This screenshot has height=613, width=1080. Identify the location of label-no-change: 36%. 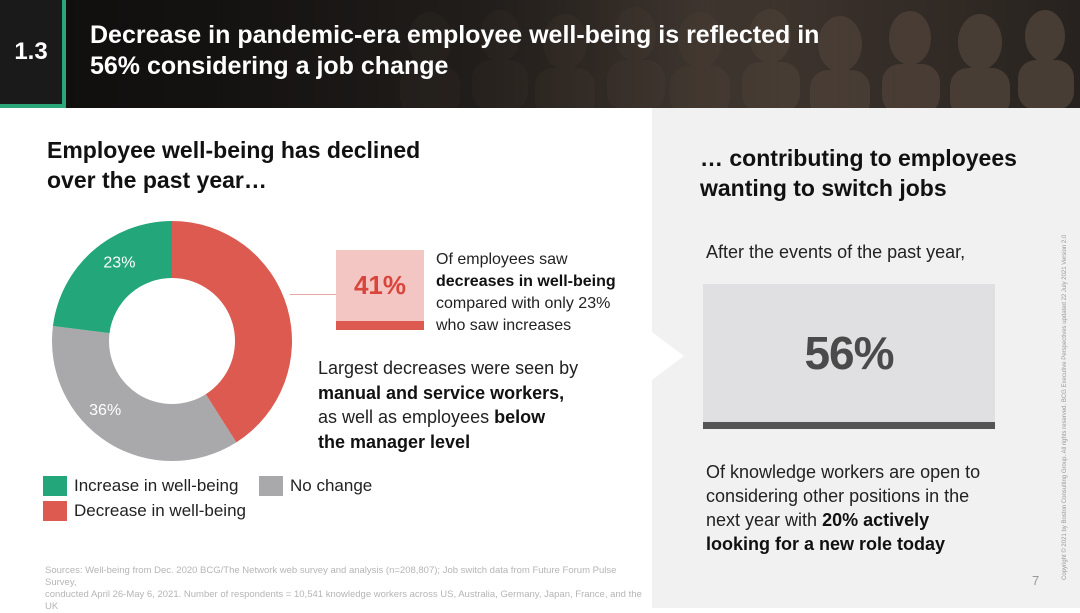
(105, 410).